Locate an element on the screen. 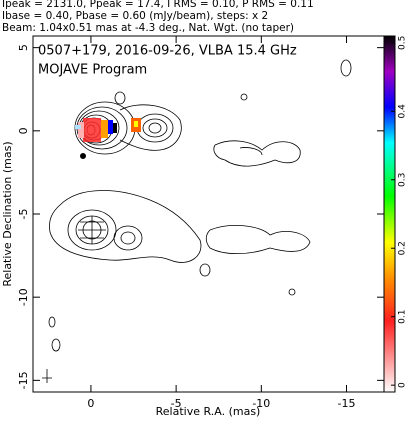 Image resolution: width=409 pixels, height=424 pixels. y-tick-label: 0 is located at coordinates (23, 130).